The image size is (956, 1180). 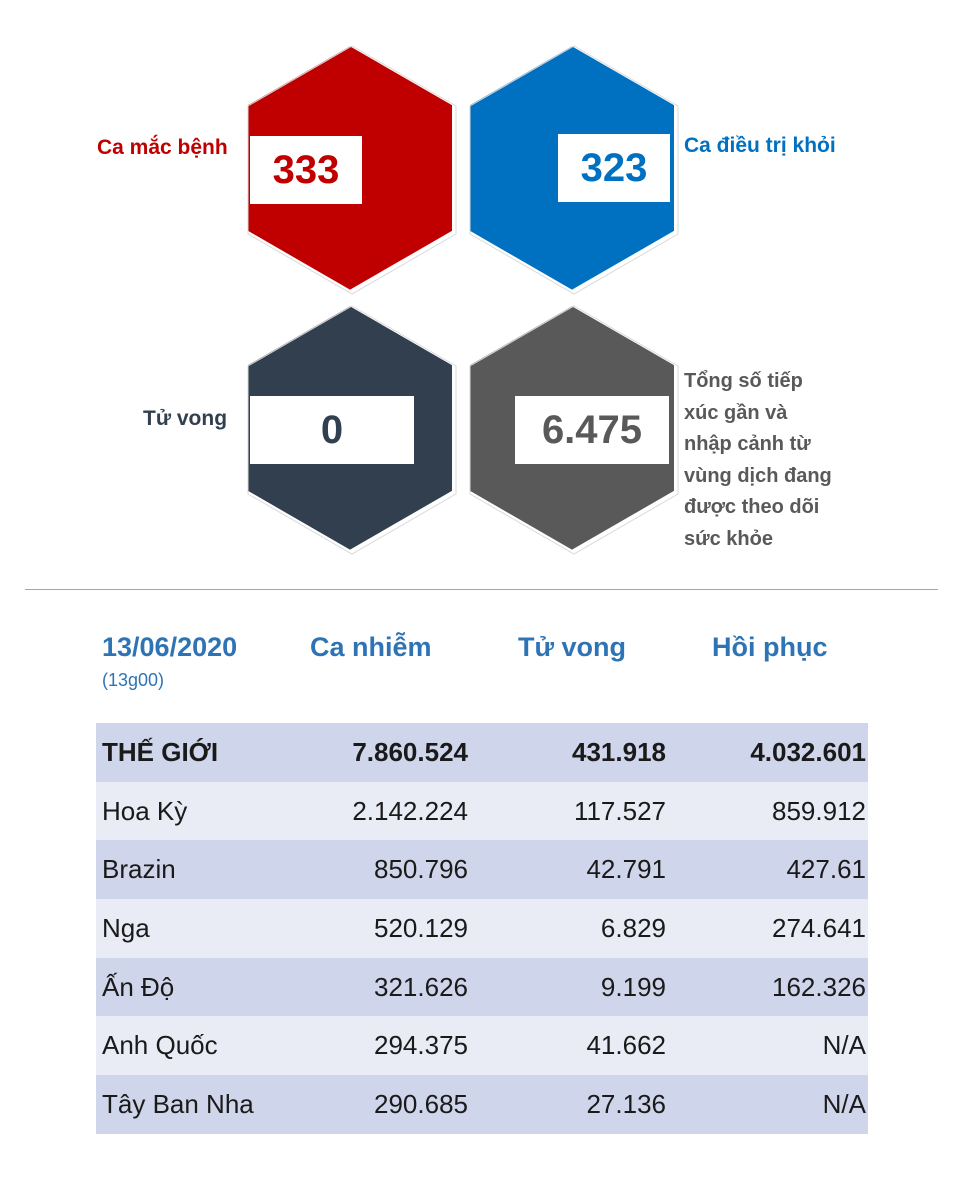 What do you see at coordinates (819, 986) in the screenshot?
I see `row-recovered: 162.326` at bounding box center [819, 986].